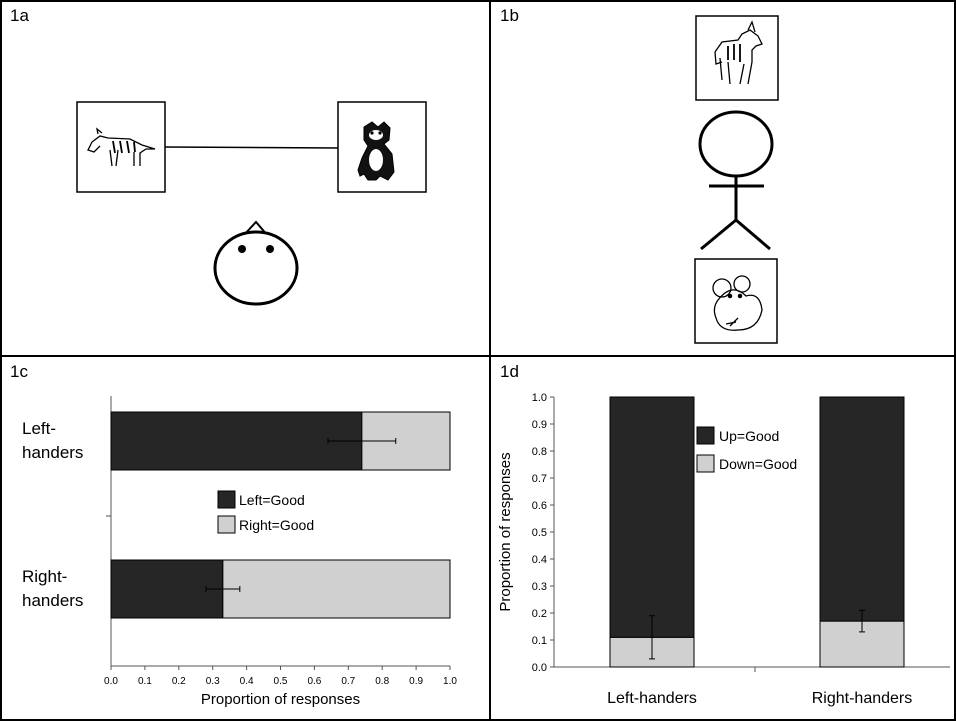 This screenshot has width=956, height=721. What do you see at coordinates (280, 699) in the screenshot?
I see `x-axis-label: Proportion of responses` at bounding box center [280, 699].